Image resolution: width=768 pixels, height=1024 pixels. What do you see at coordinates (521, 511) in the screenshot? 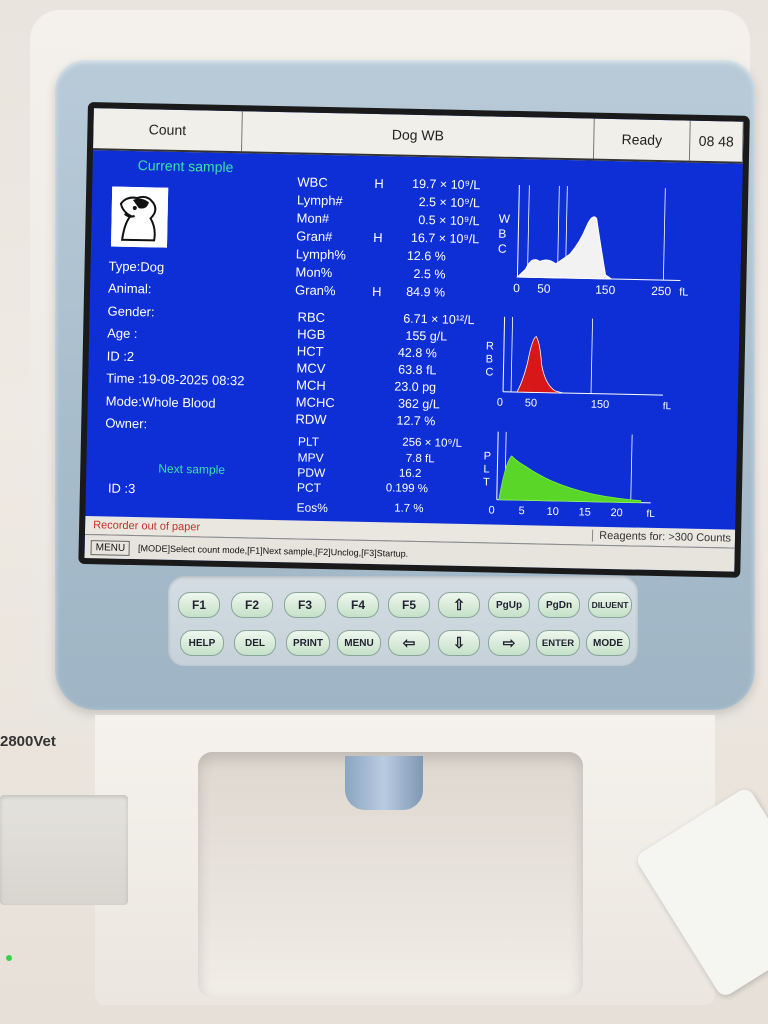
I see `plt-tick-5: 5` at bounding box center [521, 511].